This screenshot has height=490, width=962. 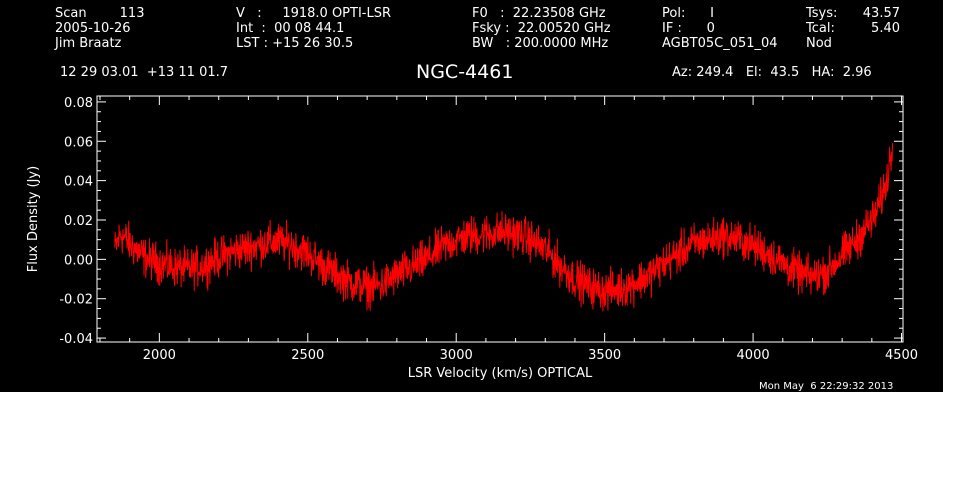 I want to click on bandwidth: BW : 200.0000 MHz, so click(x=540, y=43).